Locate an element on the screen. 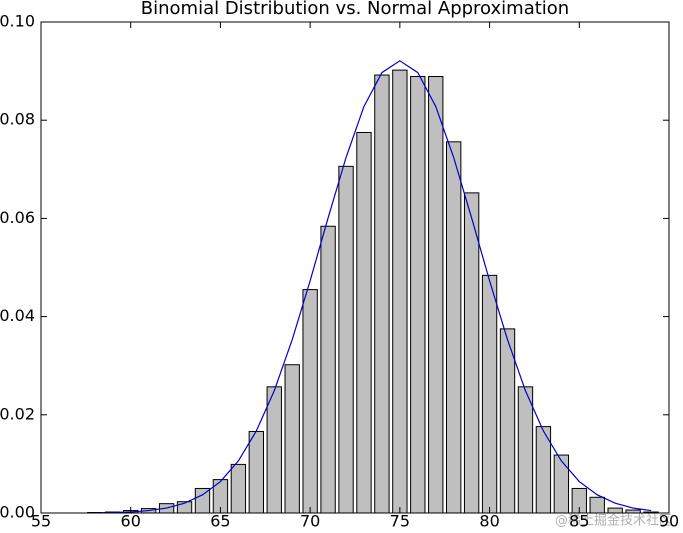  watermark: @稀土掘金技术社区 is located at coordinates (613, 521).